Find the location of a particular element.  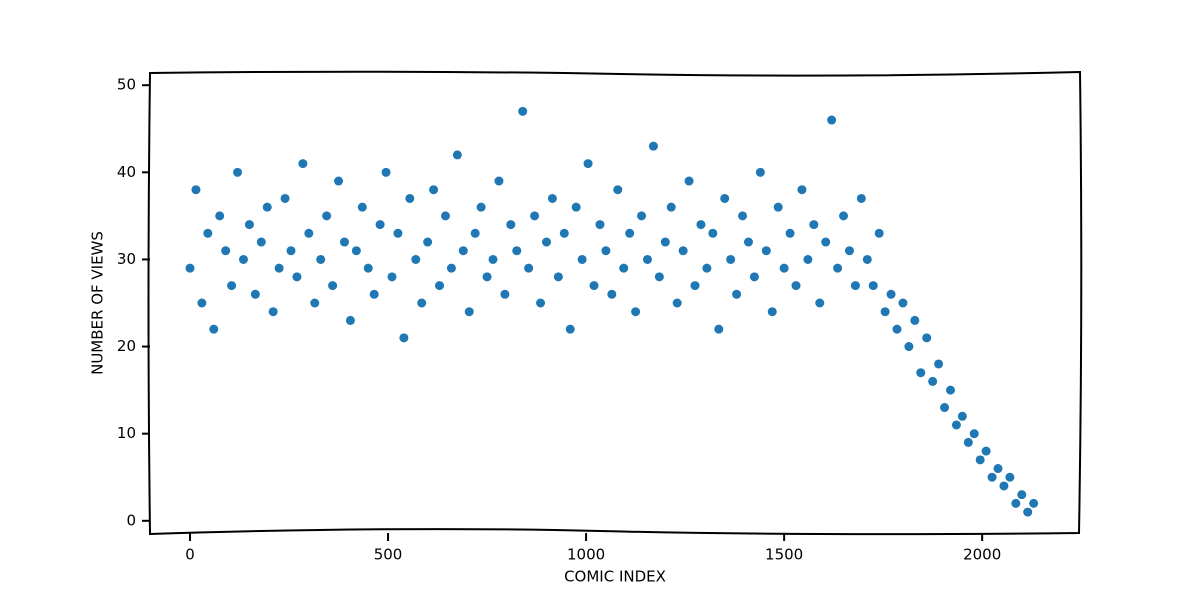

y-tick-label: 30 is located at coordinates (126, 259).